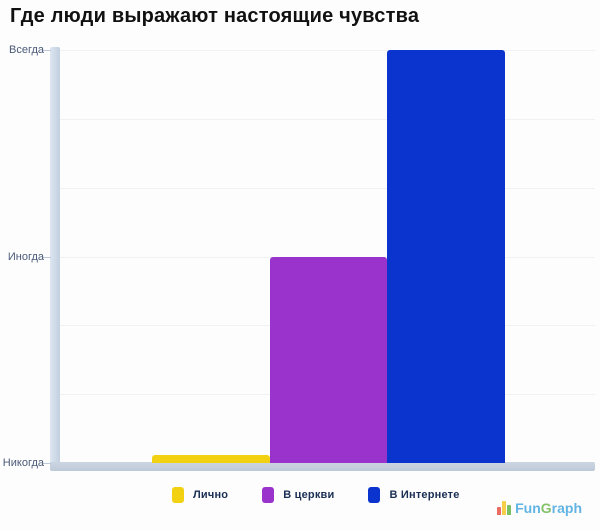 This screenshot has height=530, width=600. I want to click on y-tick-label: Всегда, so click(26, 50).